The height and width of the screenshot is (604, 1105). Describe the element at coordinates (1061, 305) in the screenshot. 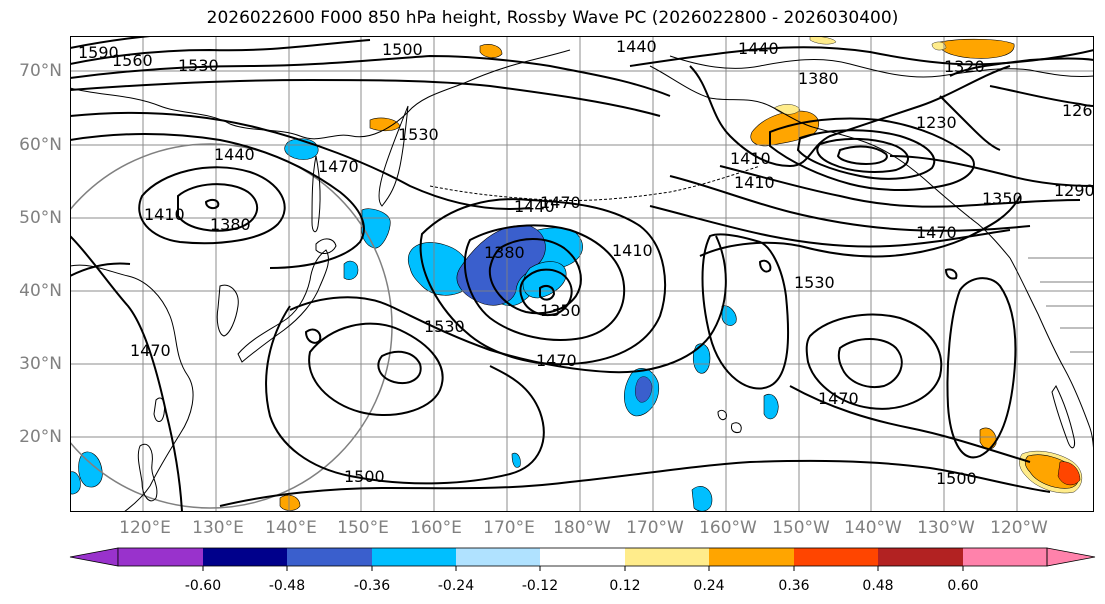

I see `state-borders` at that location.